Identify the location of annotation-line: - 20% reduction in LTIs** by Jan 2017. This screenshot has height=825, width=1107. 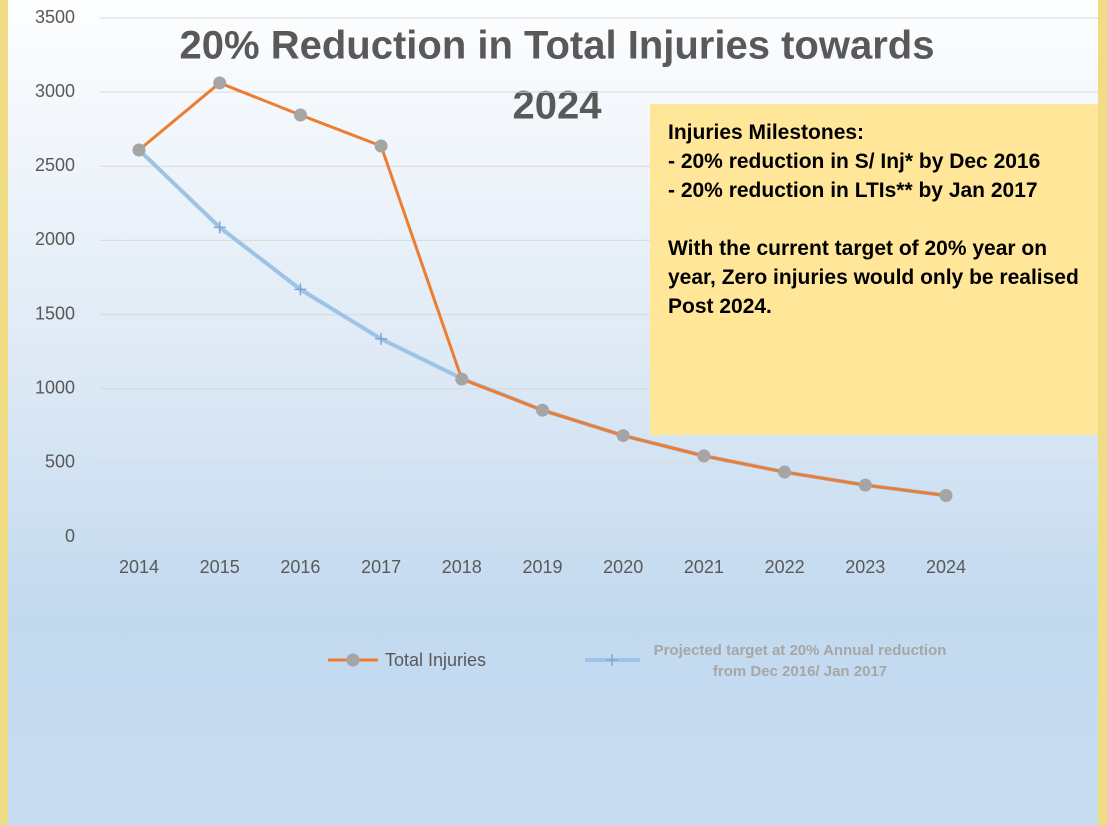
(853, 190).